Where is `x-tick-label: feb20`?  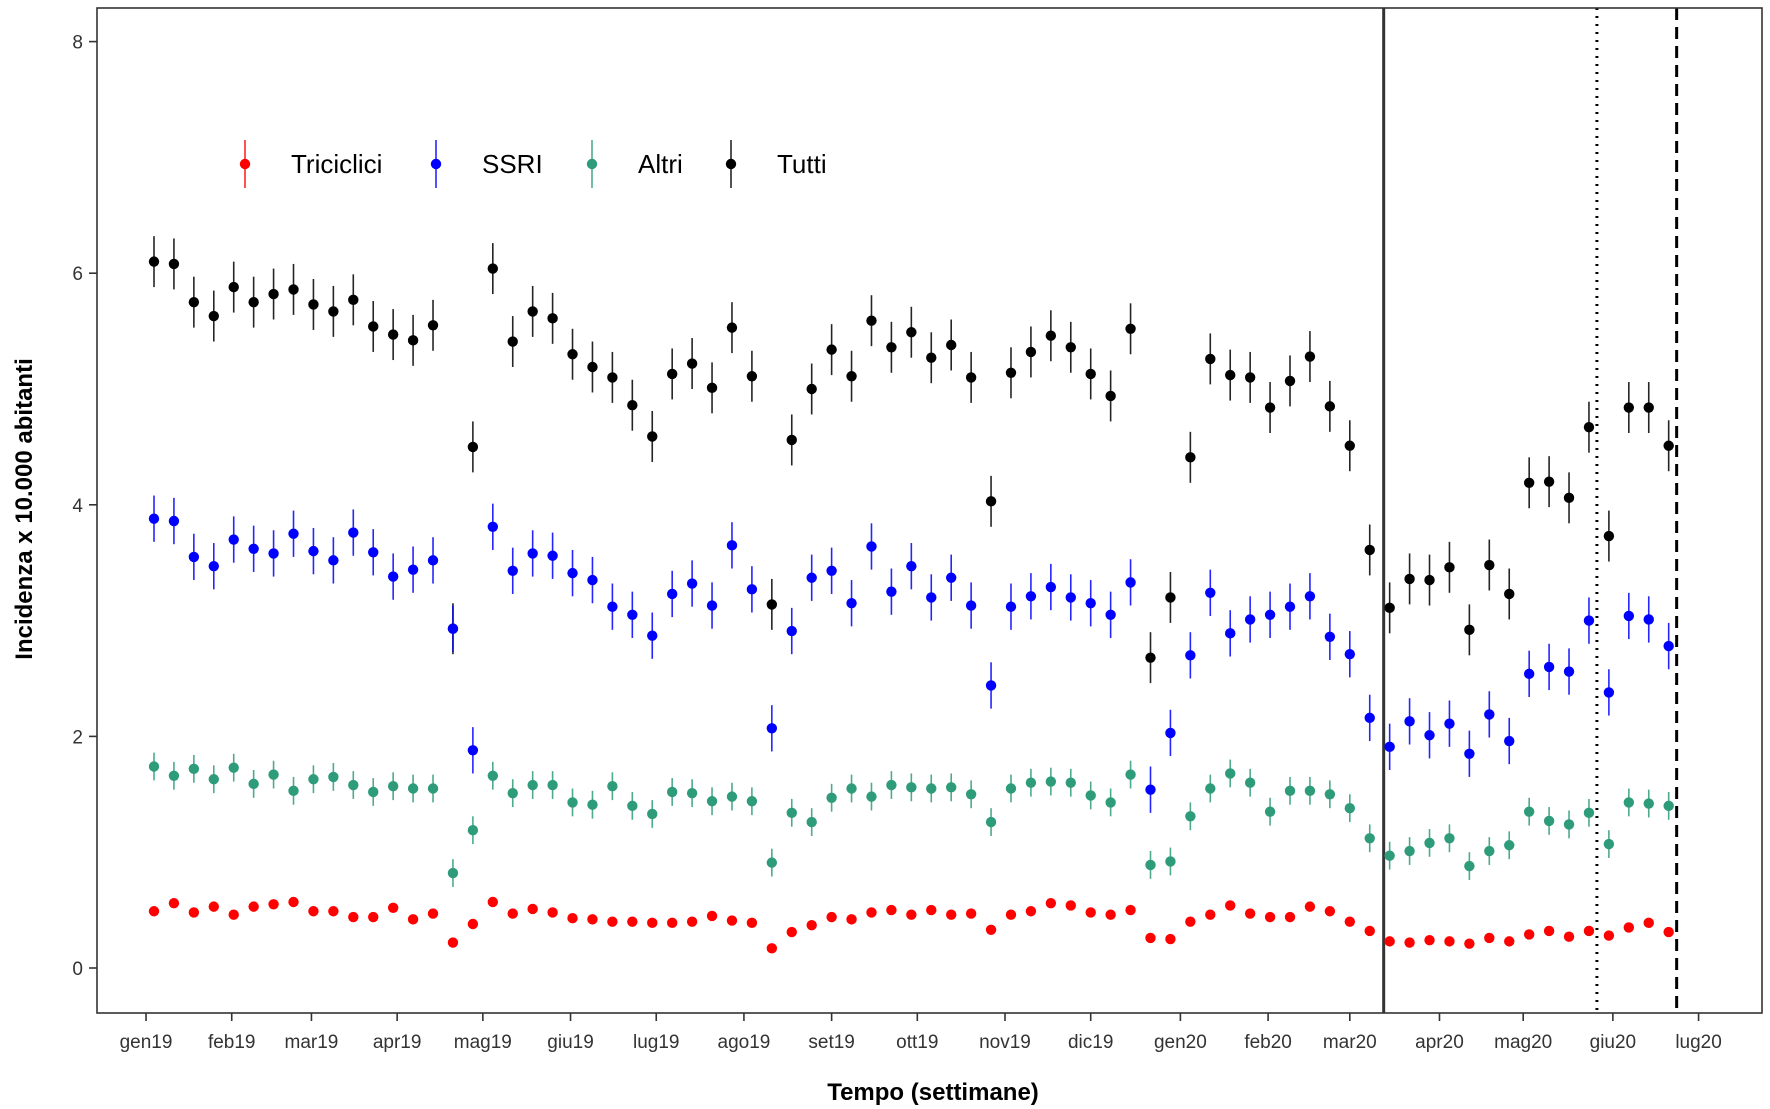 x-tick-label: feb20 is located at coordinates (1268, 1042).